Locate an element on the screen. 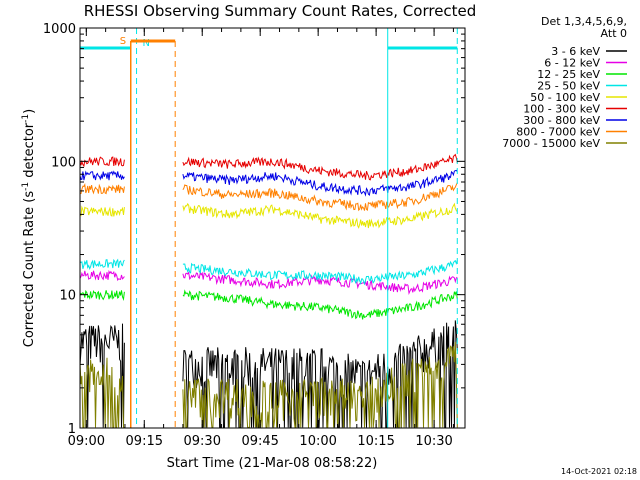 Image resolution: width=640 pixels, height=480 pixels. y-tick-label: 10 is located at coordinates (67, 296).